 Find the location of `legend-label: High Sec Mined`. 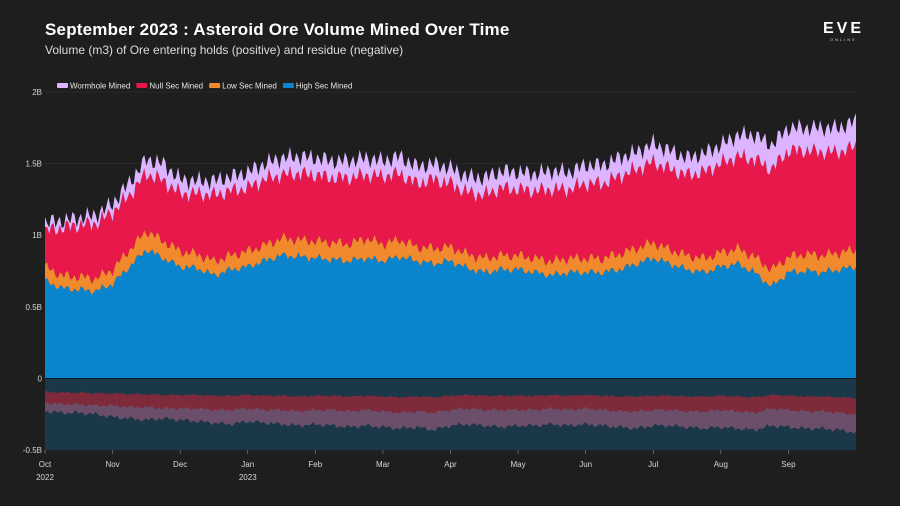

legend-label: High Sec Mined is located at coordinates (324, 86).